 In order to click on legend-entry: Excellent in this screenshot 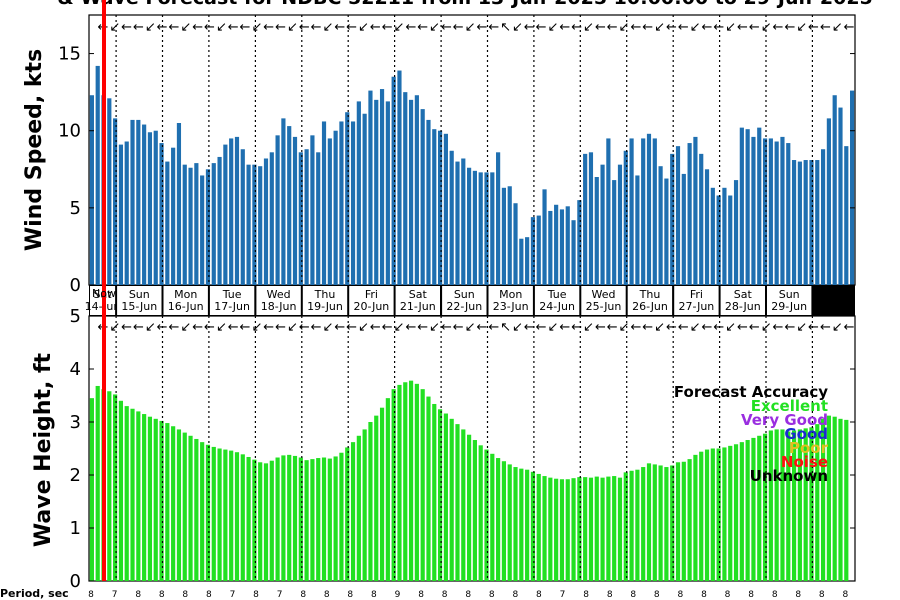, I will do `click(789, 406)`.